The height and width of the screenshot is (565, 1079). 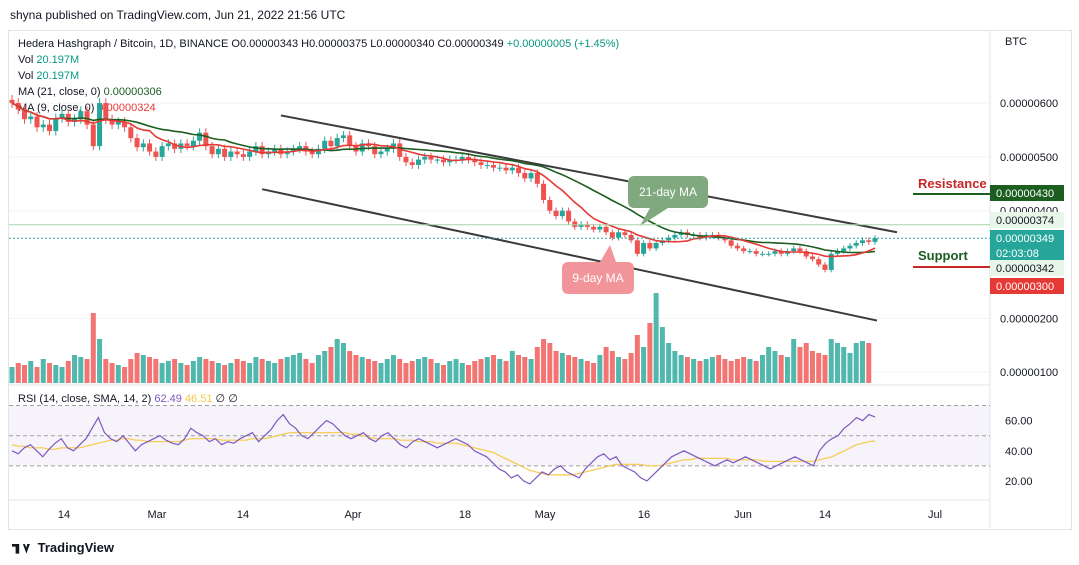 What do you see at coordinates (26, 60) in the screenshot?
I see `vol-label: Vol` at bounding box center [26, 60].